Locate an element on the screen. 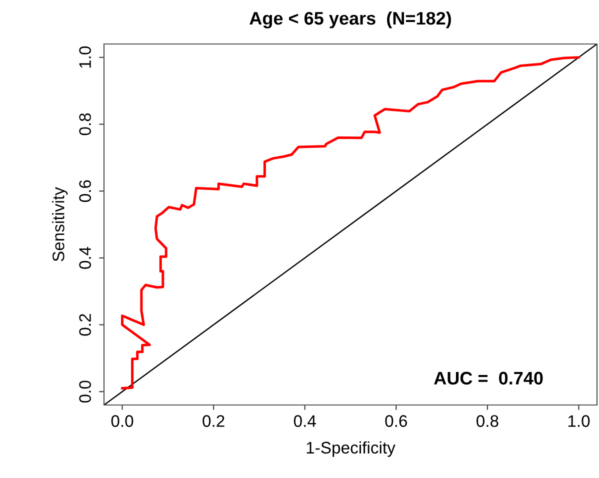 The height and width of the screenshot is (478, 599). y-tick-label: 0.0 is located at coordinates (85, 391).